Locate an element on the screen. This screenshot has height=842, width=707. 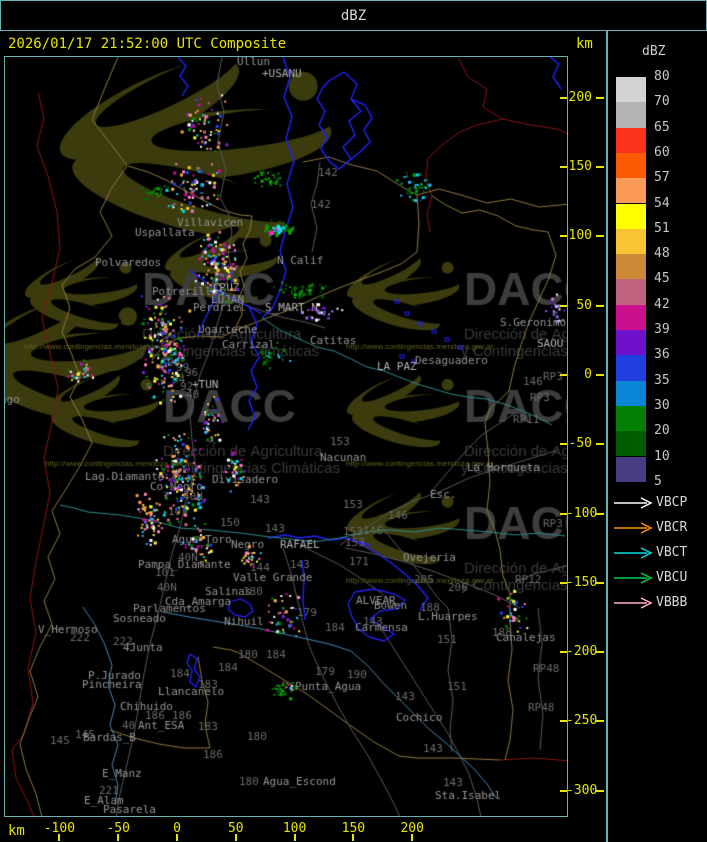
right-axis-tick-label: -50 is located at coordinates (580, 444).